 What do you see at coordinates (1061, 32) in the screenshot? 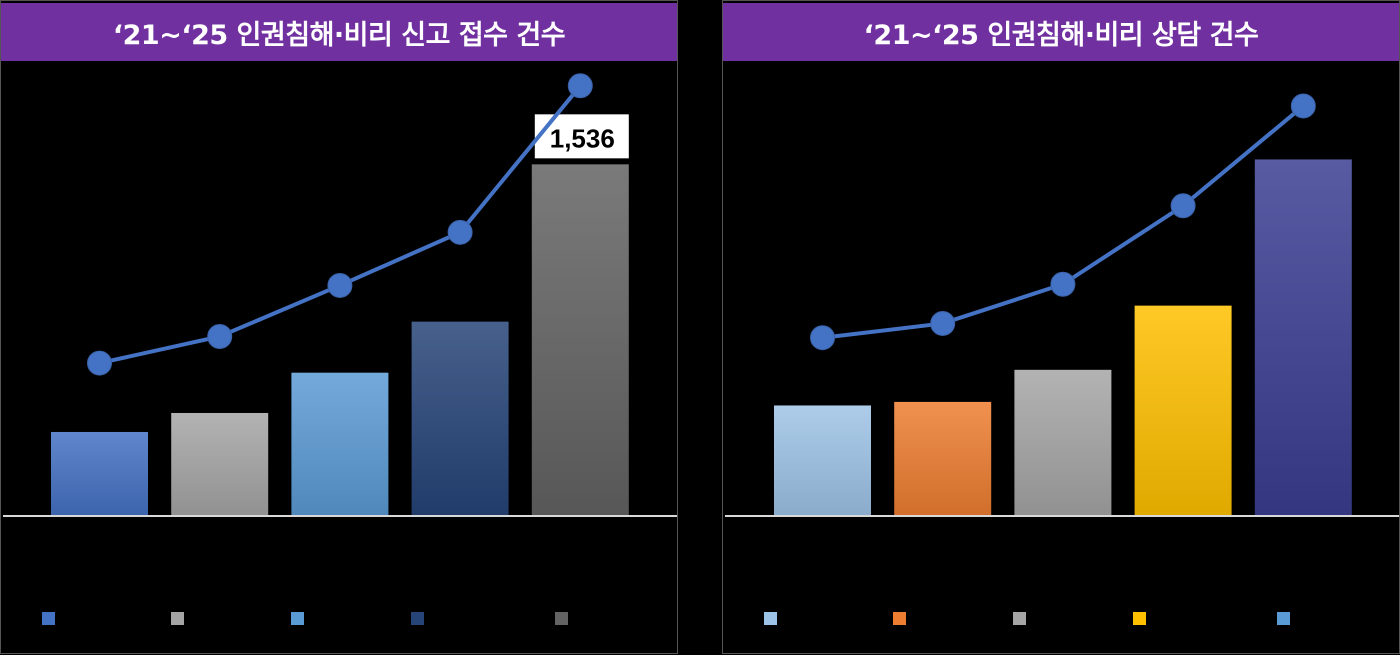
I see `chart-title: ‘21~‘25 인권침해·비리 상담 건수` at bounding box center [1061, 32].